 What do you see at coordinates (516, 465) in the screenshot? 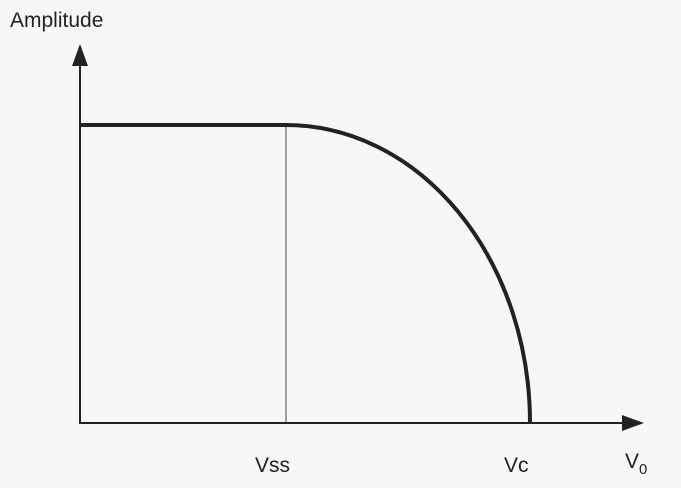
I see `vc-label: Vc` at bounding box center [516, 465].